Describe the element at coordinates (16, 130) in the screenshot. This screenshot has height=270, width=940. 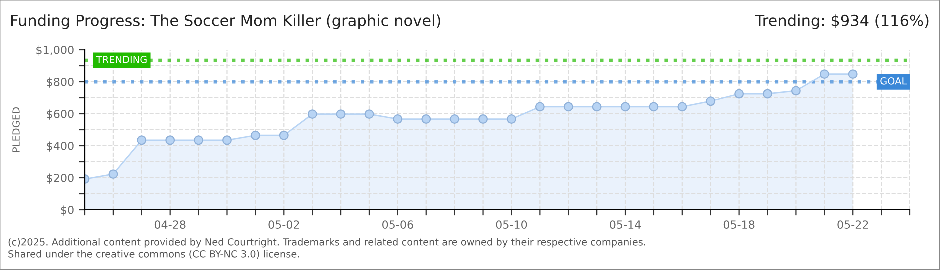
I see `y-axis-title: PLEDGED` at that location.